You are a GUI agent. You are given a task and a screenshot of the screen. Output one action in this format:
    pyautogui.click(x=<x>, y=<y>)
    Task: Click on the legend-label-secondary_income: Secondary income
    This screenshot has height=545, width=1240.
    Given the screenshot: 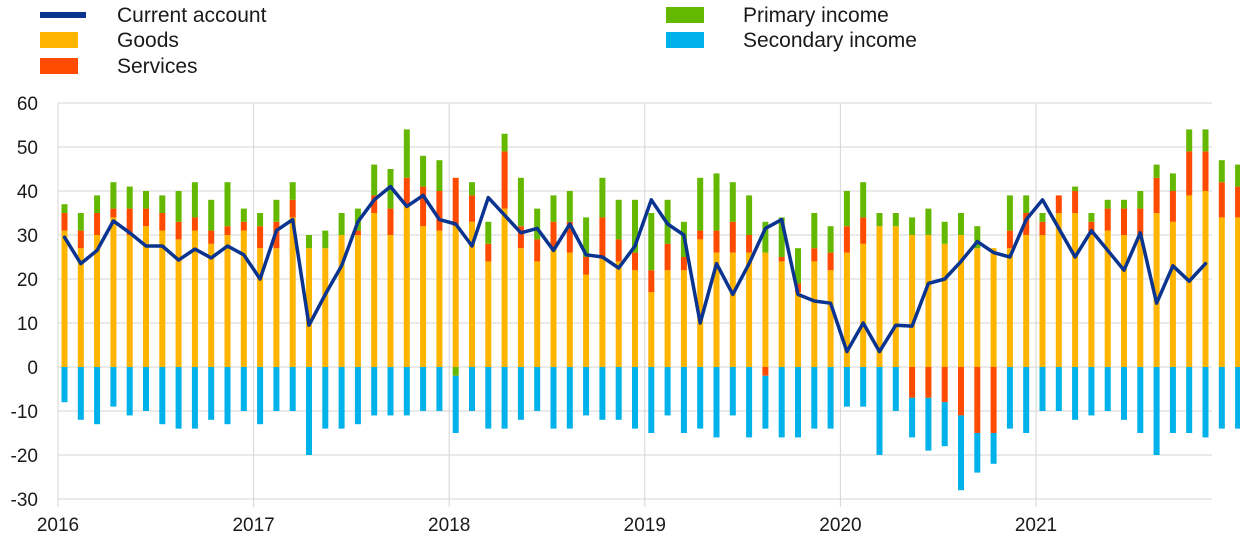 What is the action you would take?
    pyautogui.click(x=830, y=40)
    